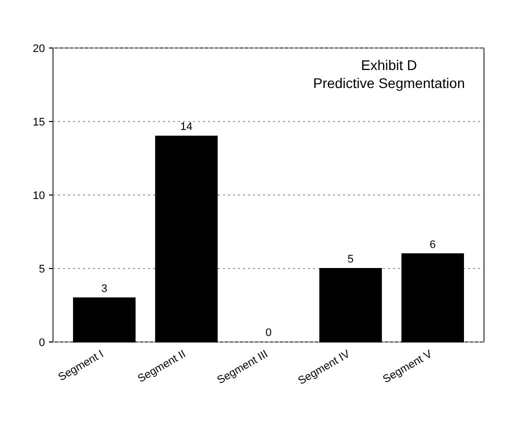  What do you see at coordinates (389, 65) in the screenshot?
I see `text: Exhibit D` at bounding box center [389, 65].